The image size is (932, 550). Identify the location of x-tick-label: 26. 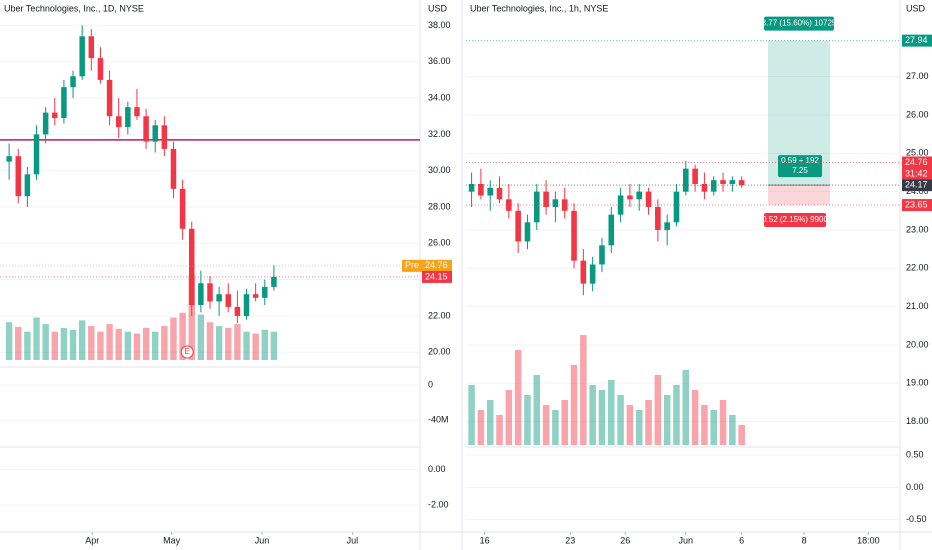
(625, 540).